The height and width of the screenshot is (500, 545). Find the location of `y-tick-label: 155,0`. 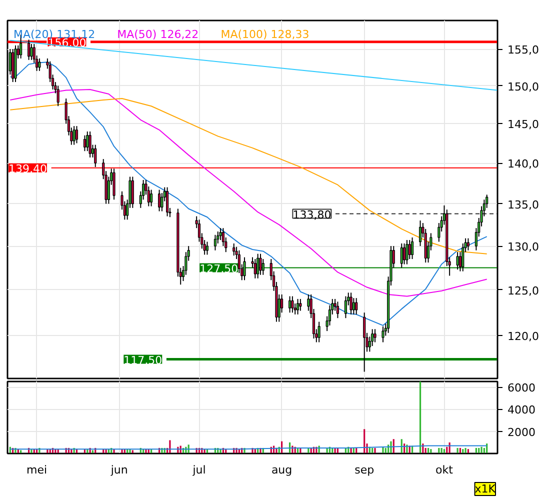

y-tick-label: 155,0 is located at coordinates (523, 50).